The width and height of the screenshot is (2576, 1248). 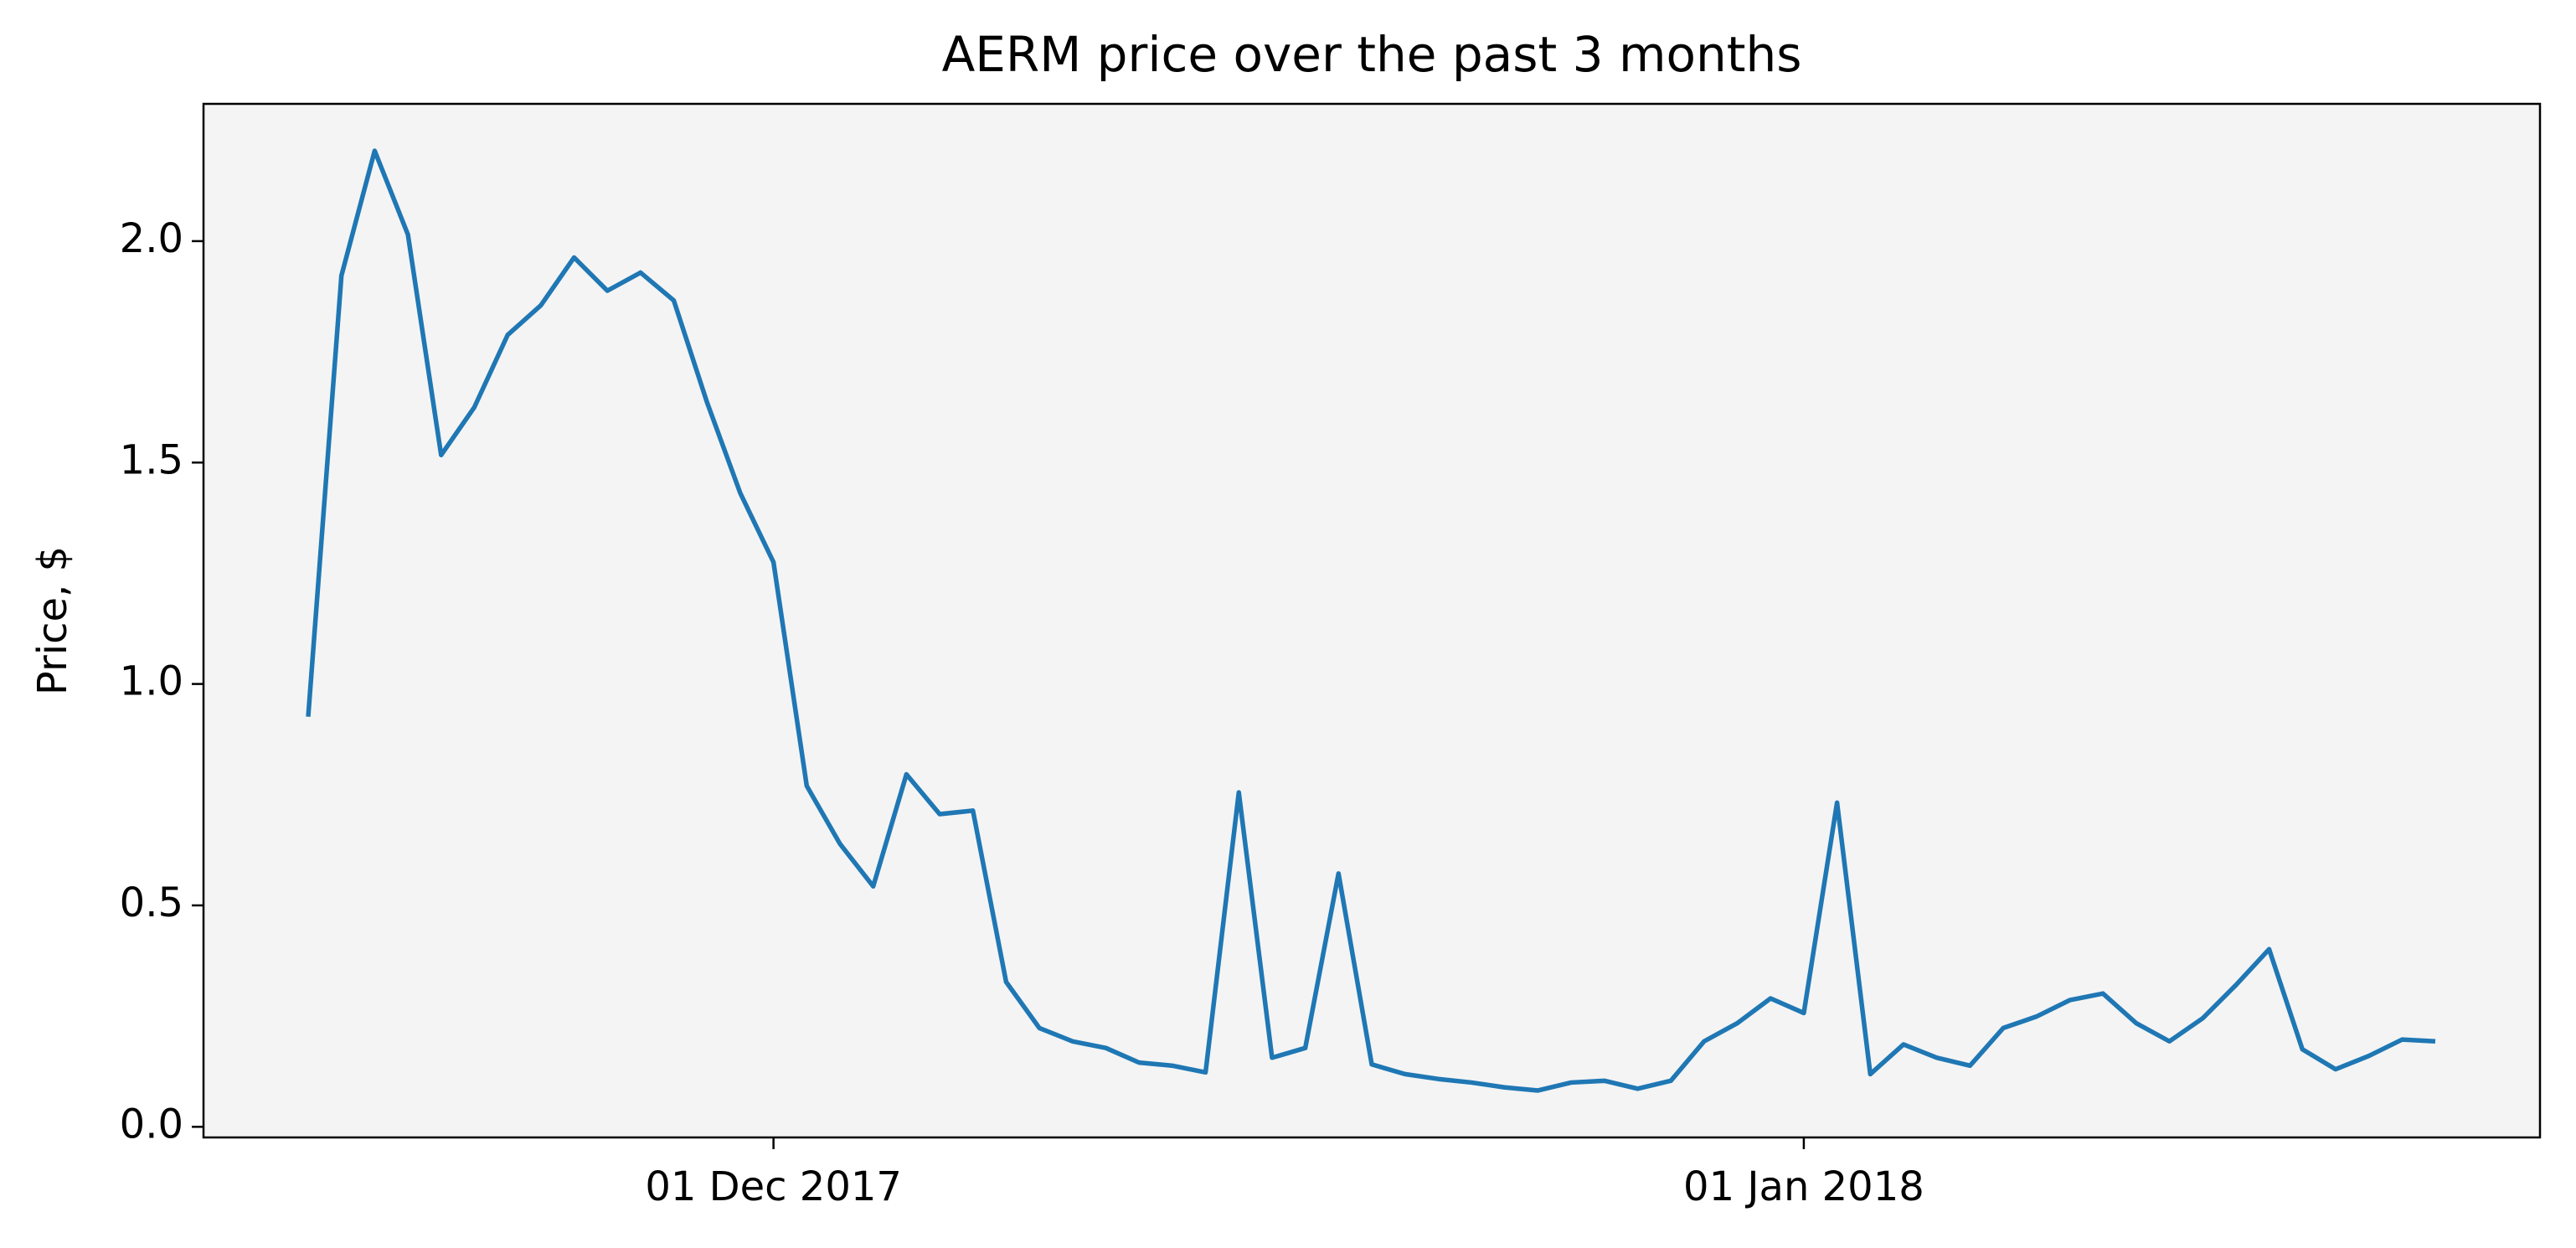 What do you see at coordinates (151, 902) in the screenshot?
I see `y-tick-label: 0.5` at bounding box center [151, 902].